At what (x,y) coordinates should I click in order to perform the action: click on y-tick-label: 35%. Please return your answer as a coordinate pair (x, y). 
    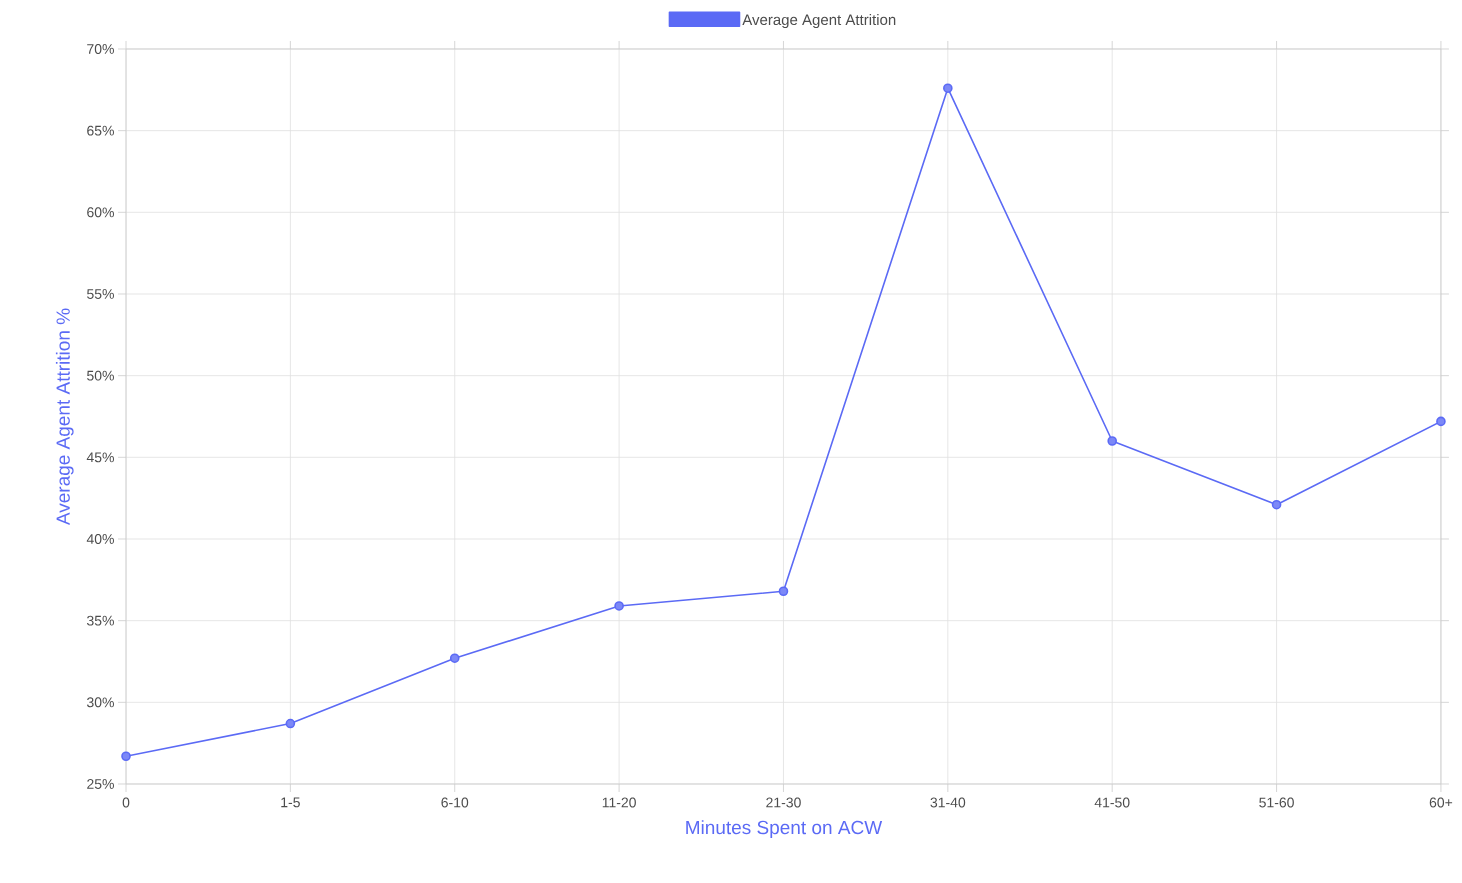
    Looking at the image, I should click on (100, 620).